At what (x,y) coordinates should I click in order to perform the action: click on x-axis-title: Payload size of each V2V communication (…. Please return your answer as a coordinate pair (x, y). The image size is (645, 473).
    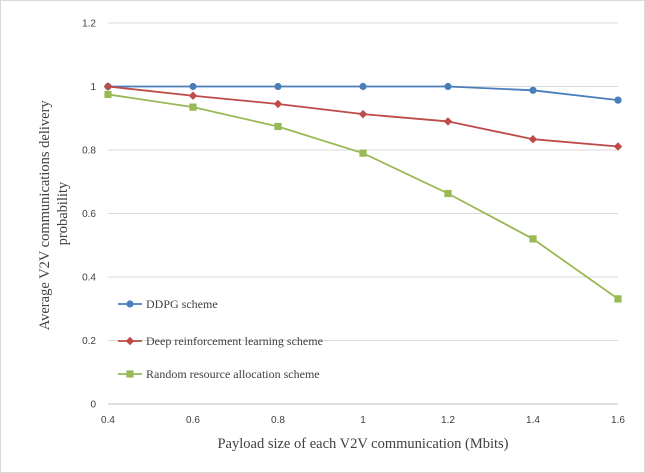
    Looking at the image, I should click on (362, 444).